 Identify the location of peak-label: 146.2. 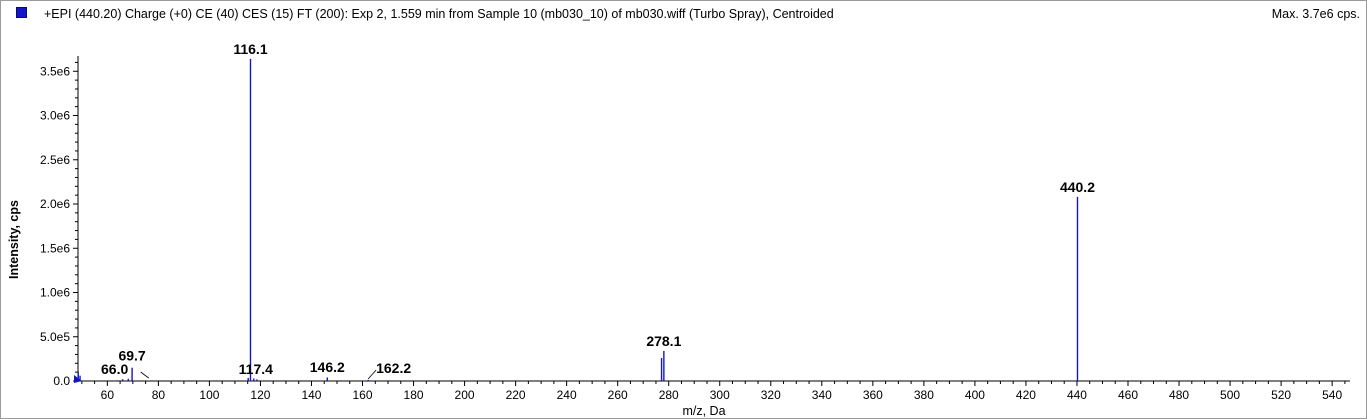
(327, 367).